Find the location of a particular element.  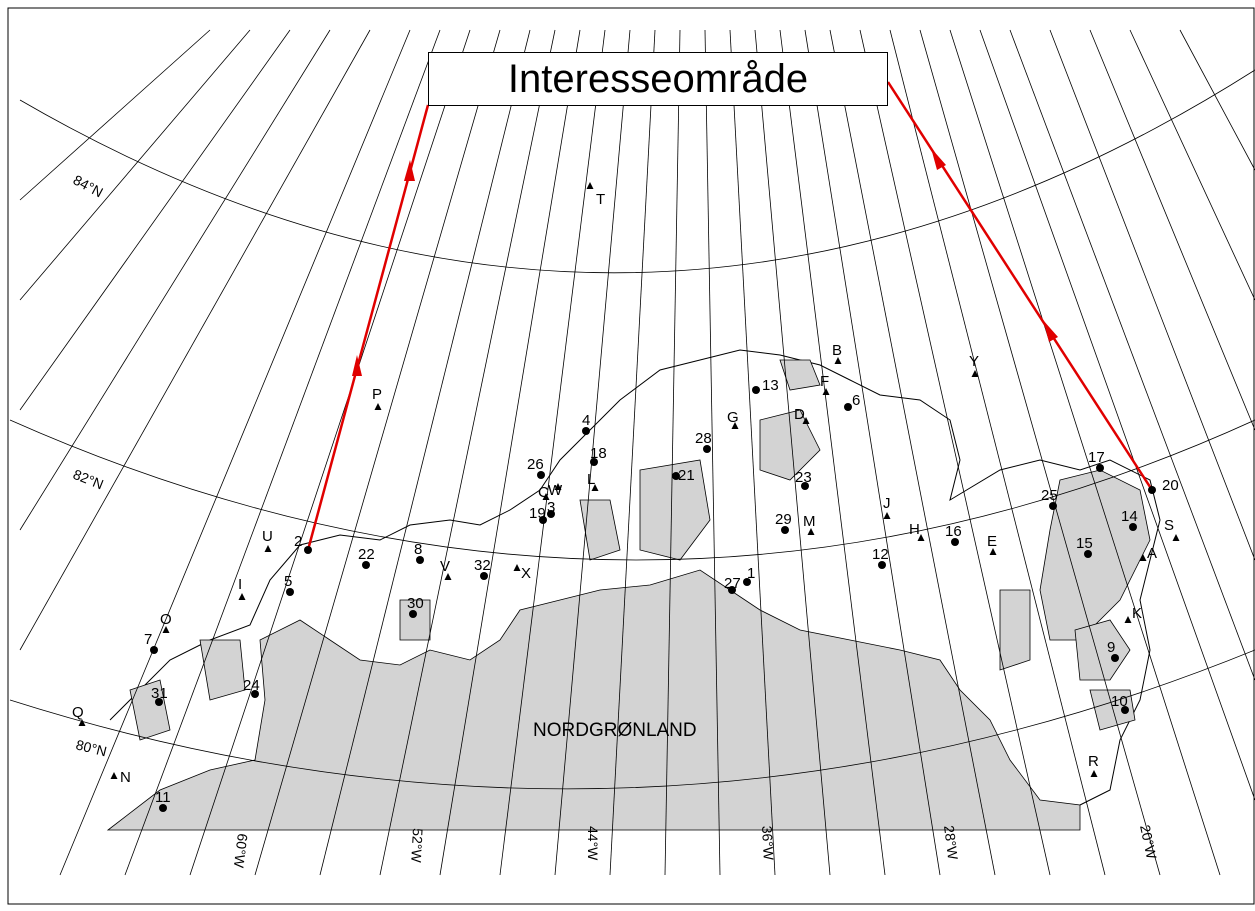

station-letter-label: K is located at coordinates (1137, 613).